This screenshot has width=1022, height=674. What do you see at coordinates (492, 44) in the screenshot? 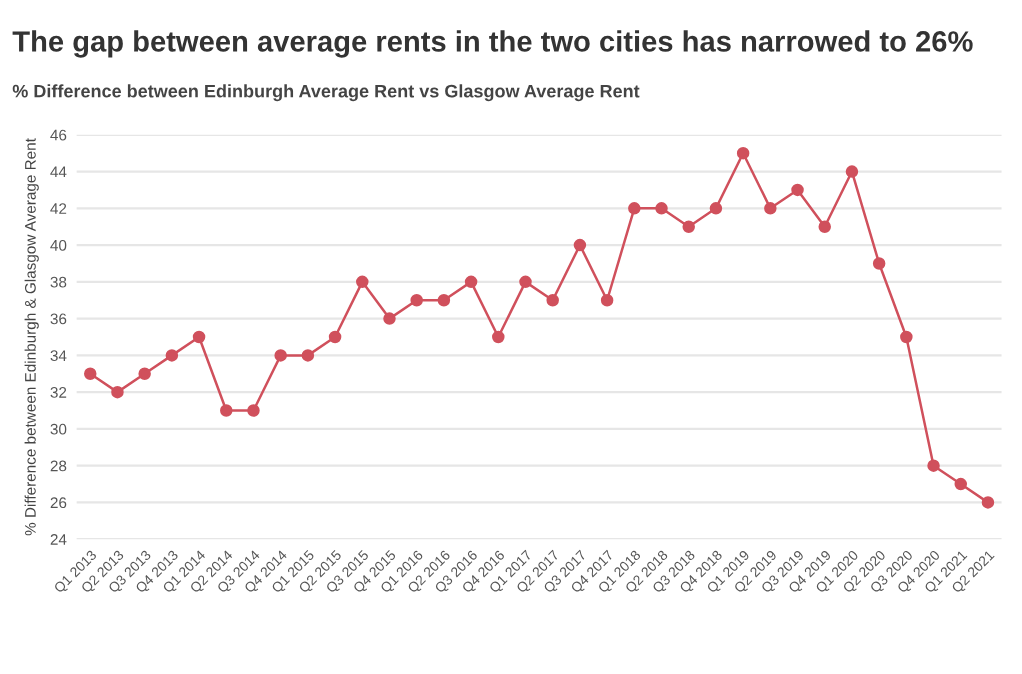
I see `chart-title: The gap between average rents in the two cities has narrowed to 26%` at bounding box center [492, 44].